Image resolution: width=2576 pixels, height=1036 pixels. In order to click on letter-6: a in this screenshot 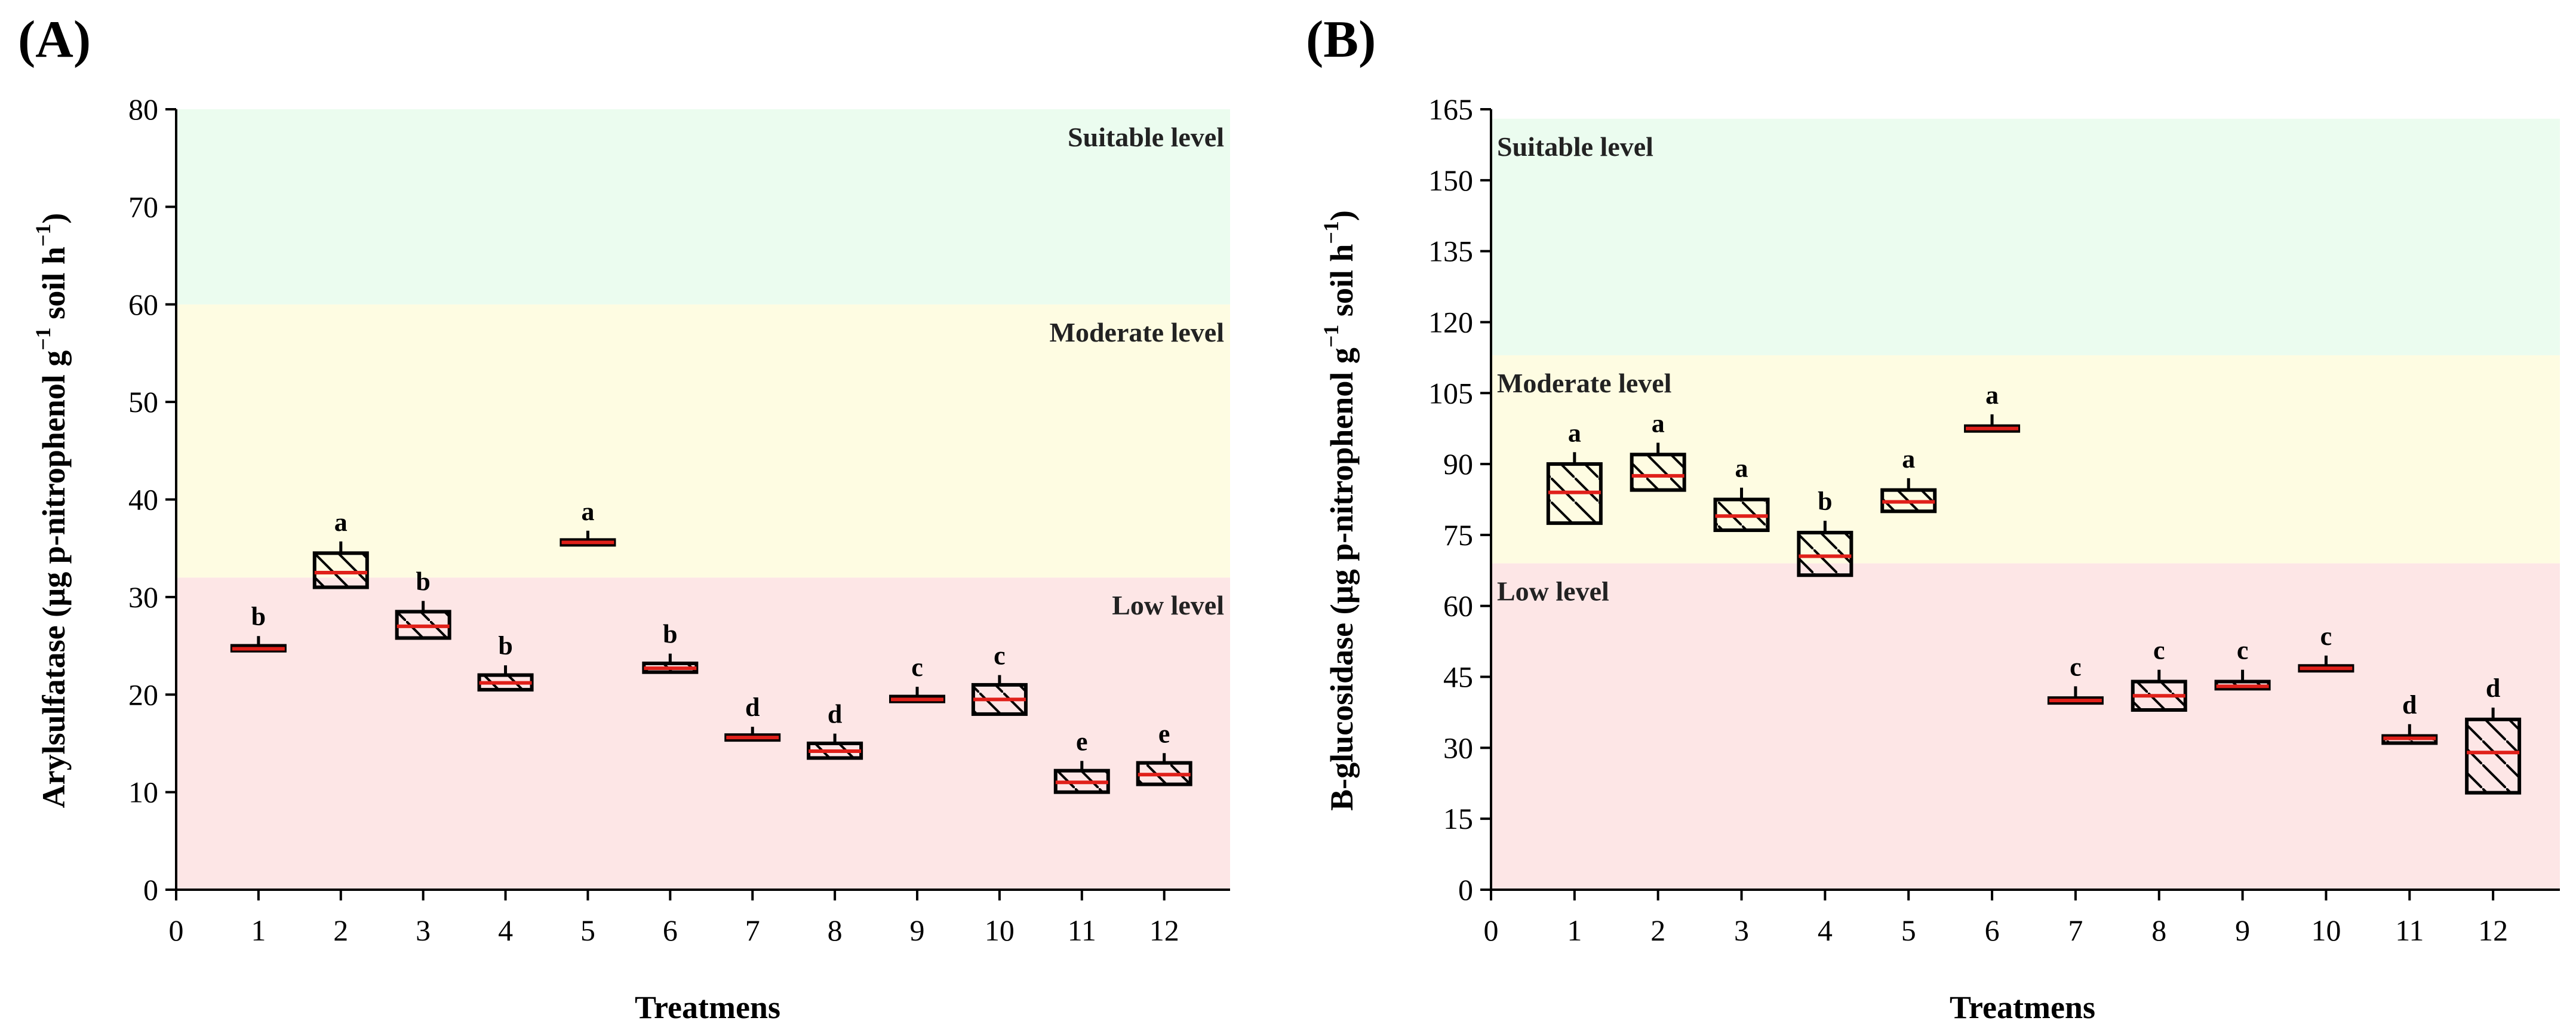, I will do `click(1992, 395)`.